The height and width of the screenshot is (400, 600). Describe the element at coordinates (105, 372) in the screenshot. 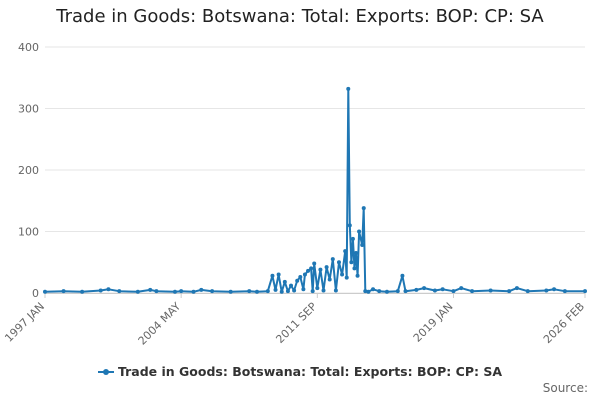

I see `legend-line-icon` at that location.